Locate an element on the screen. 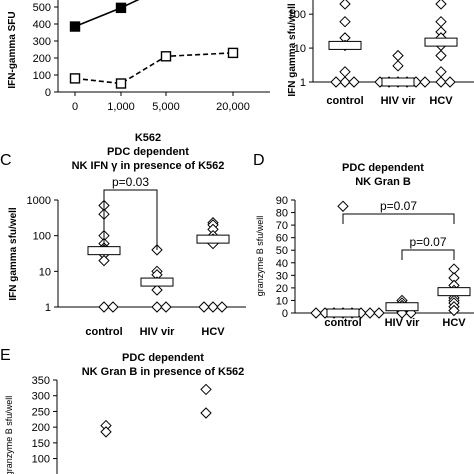  panel-e-y-tick-label: 150 is located at coordinates (41, 444).